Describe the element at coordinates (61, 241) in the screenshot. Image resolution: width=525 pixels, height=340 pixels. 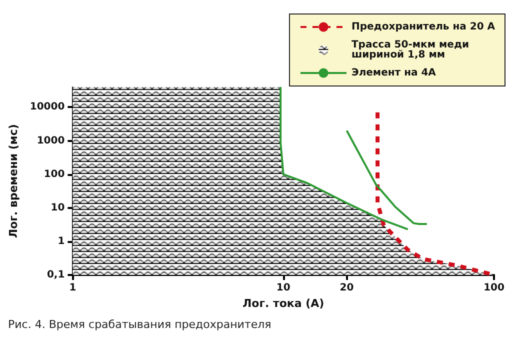
I see `y-tick-label: 1` at that location.